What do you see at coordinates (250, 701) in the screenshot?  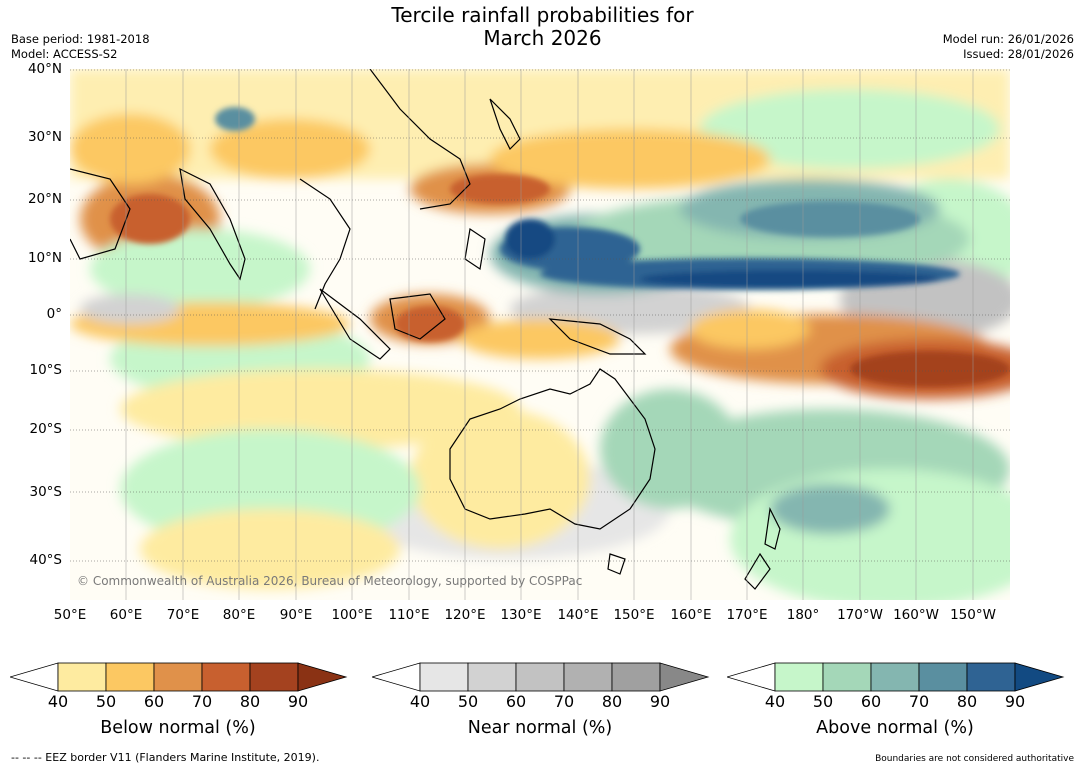 I see `colorbar-below-tick: 80` at bounding box center [250, 701].